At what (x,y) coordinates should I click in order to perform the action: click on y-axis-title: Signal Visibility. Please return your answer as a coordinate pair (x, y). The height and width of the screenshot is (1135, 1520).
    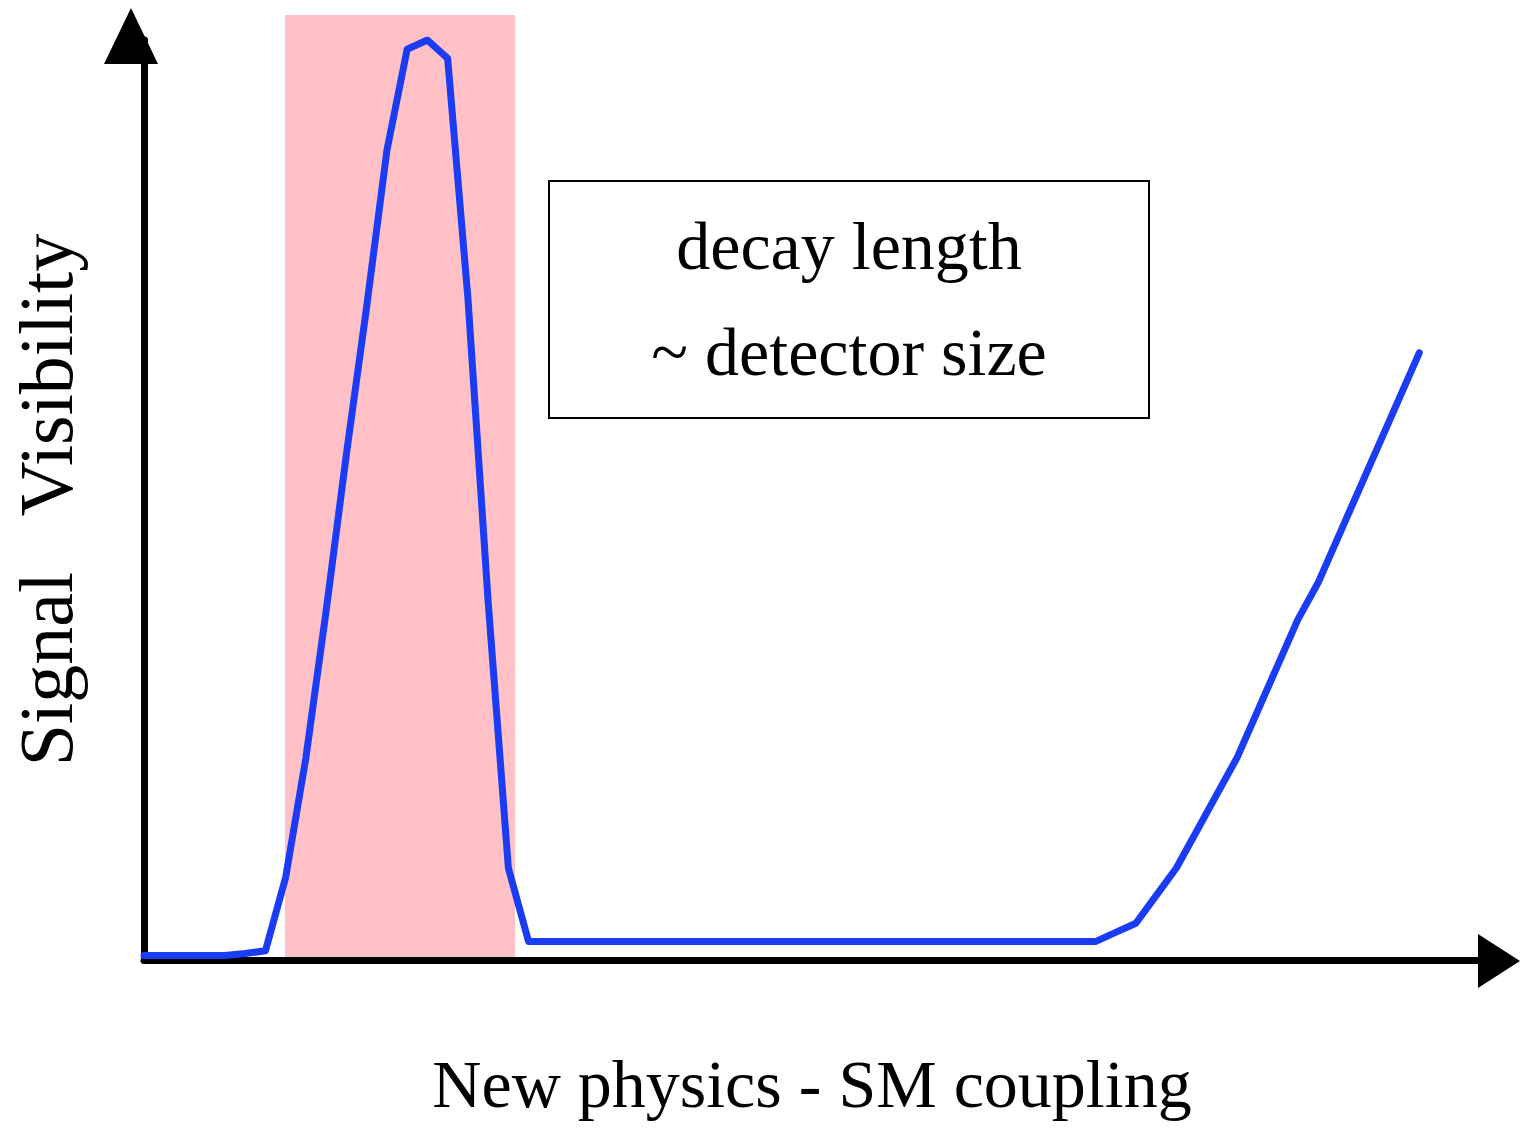
    Looking at the image, I should click on (46, 500).